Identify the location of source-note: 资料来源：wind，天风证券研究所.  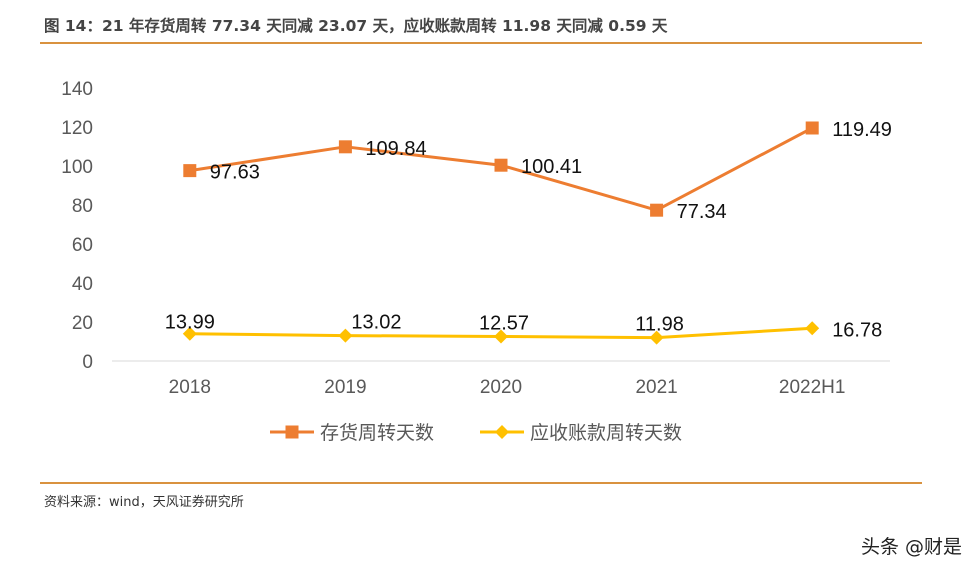
(144, 502).